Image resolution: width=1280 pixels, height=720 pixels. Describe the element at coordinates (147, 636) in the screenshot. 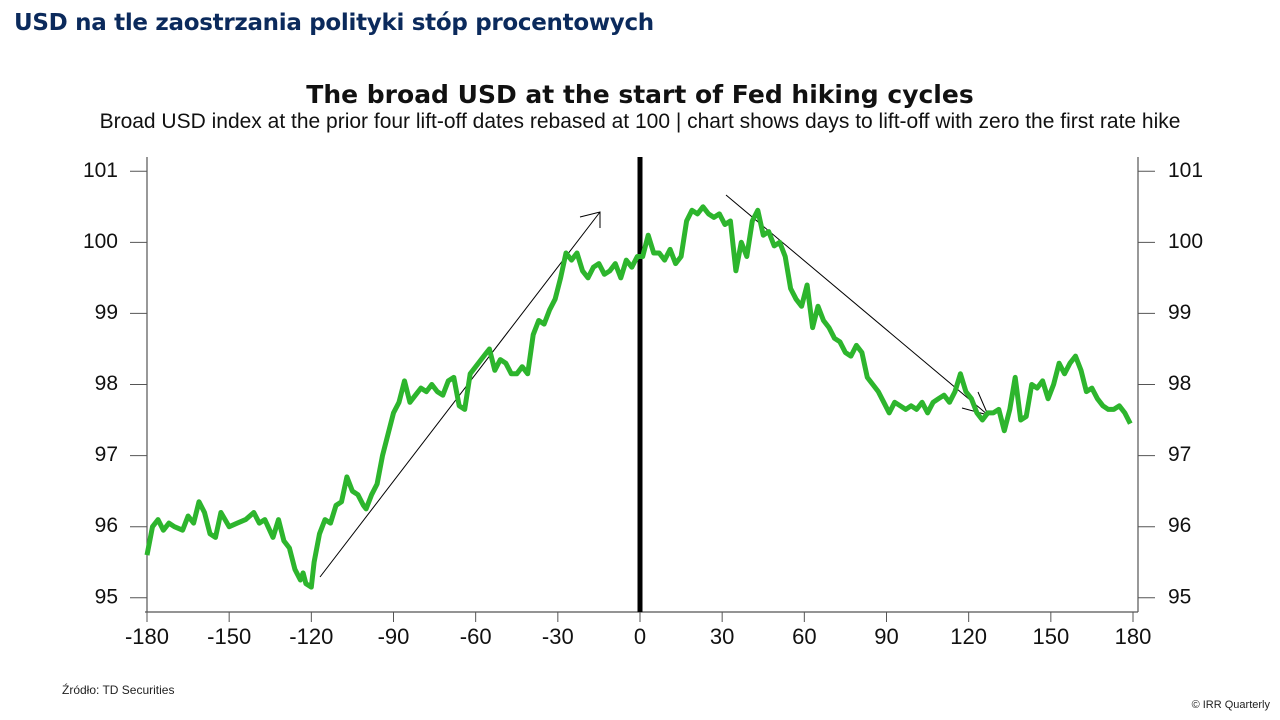

I see `x-tick-label: -180` at that location.